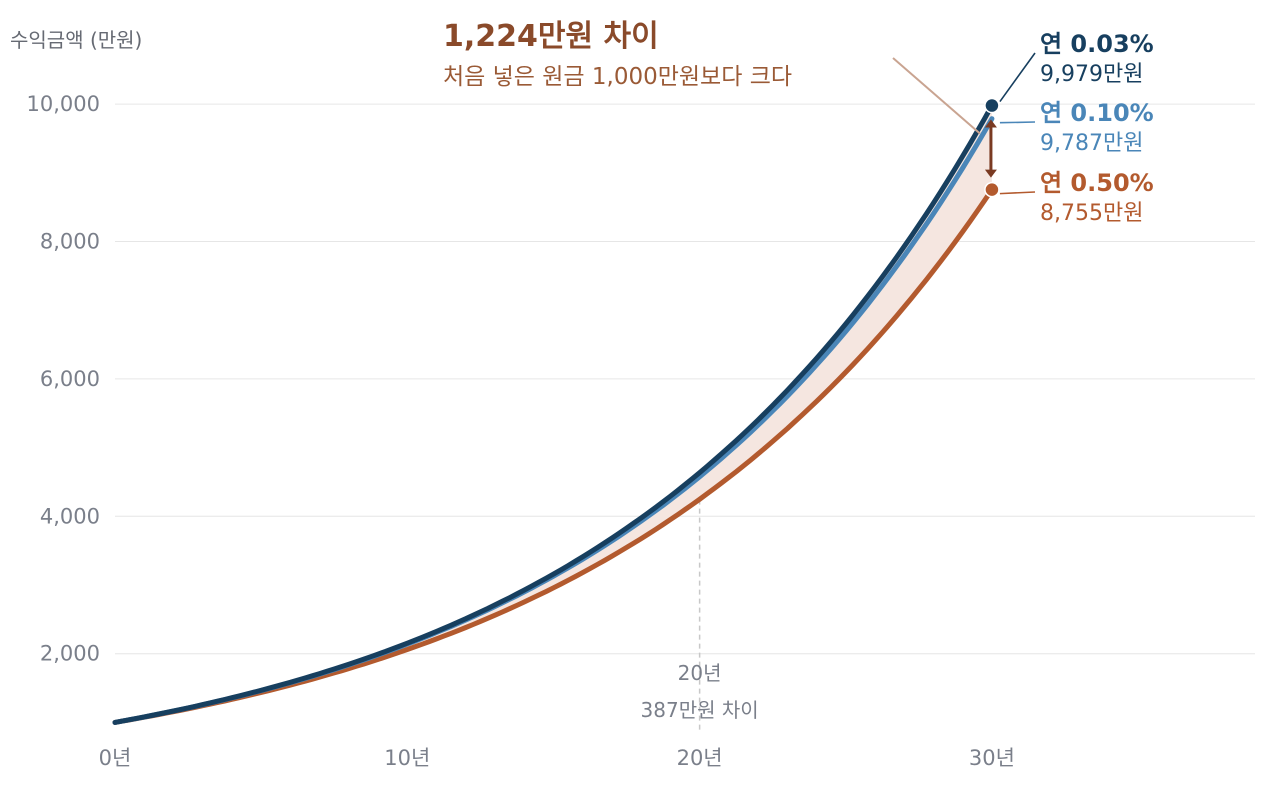 The image size is (1288, 790). What do you see at coordinates (700, 758) in the screenshot?
I see `x-tick-label: 20년` at bounding box center [700, 758].